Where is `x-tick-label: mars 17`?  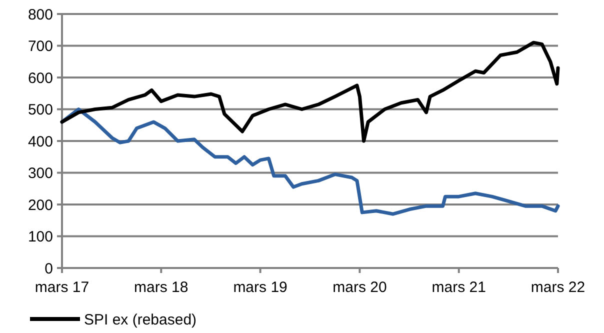 x-tick-label: mars 17 is located at coordinates (62, 287).